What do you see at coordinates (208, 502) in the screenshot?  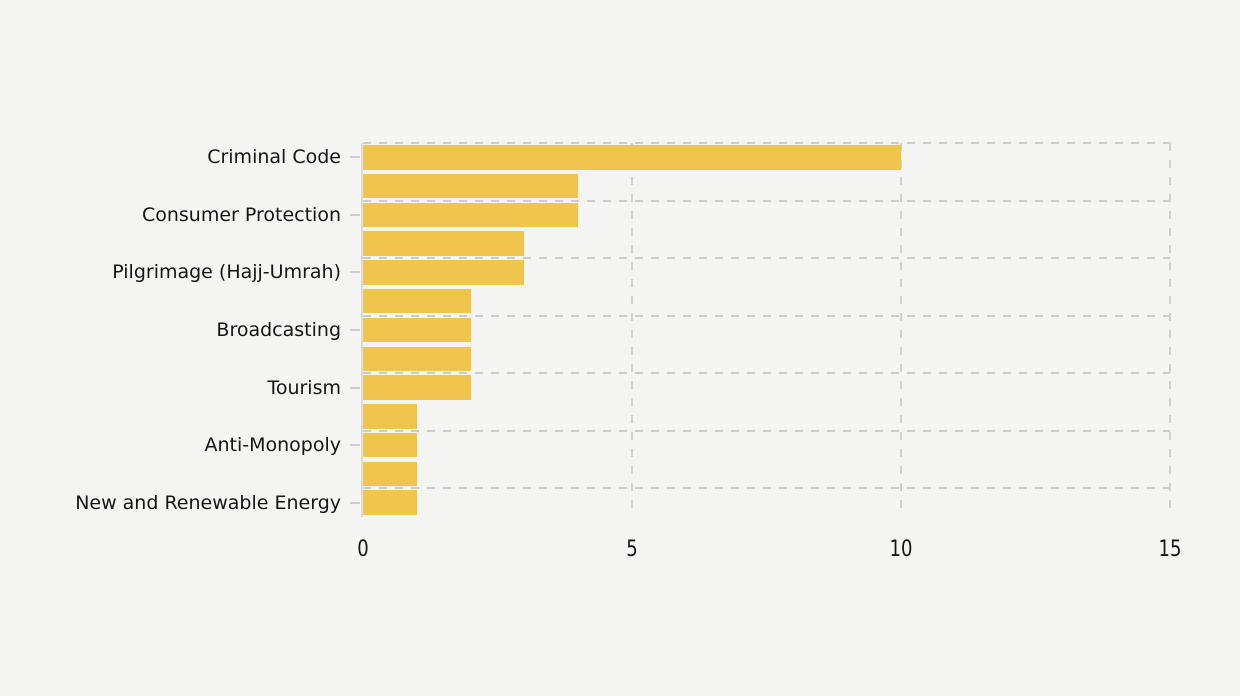 I see `y-axis-label: New and Renewable Energy` at bounding box center [208, 502].